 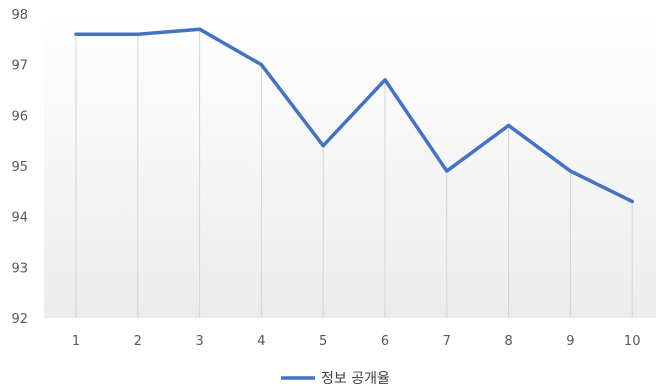 I want to click on x-tick-label: 8, so click(x=508, y=341).